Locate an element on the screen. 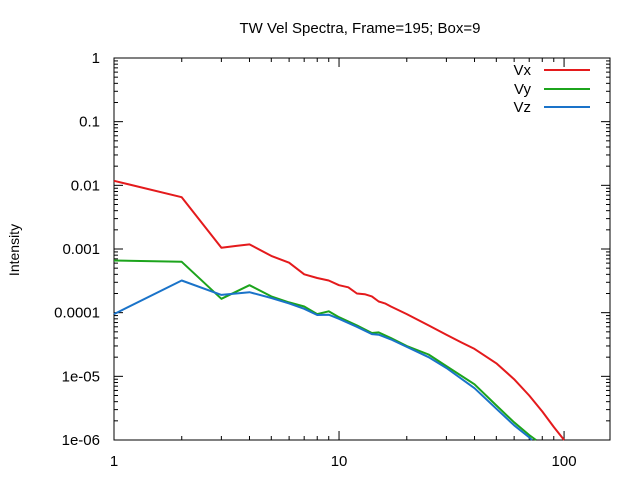 This screenshot has width=640, height=480. legend-label-vz: Vz is located at coordinates (522, 107).